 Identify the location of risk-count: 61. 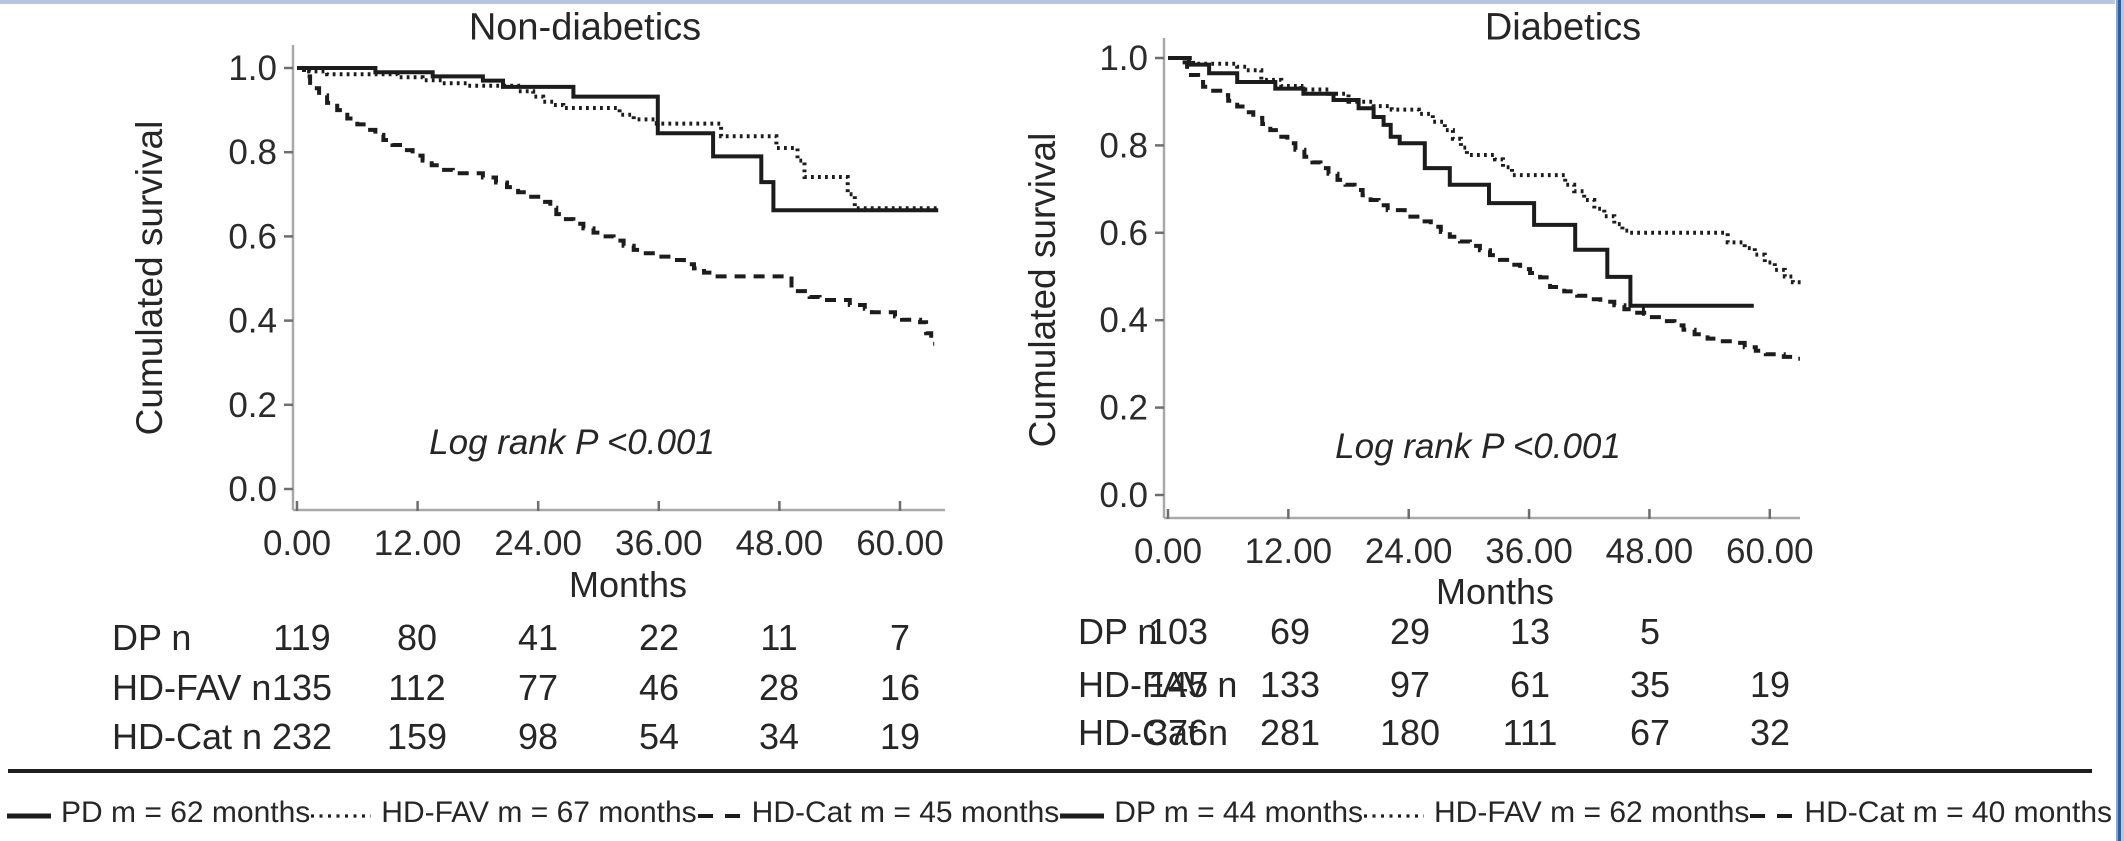
(1530, 684).